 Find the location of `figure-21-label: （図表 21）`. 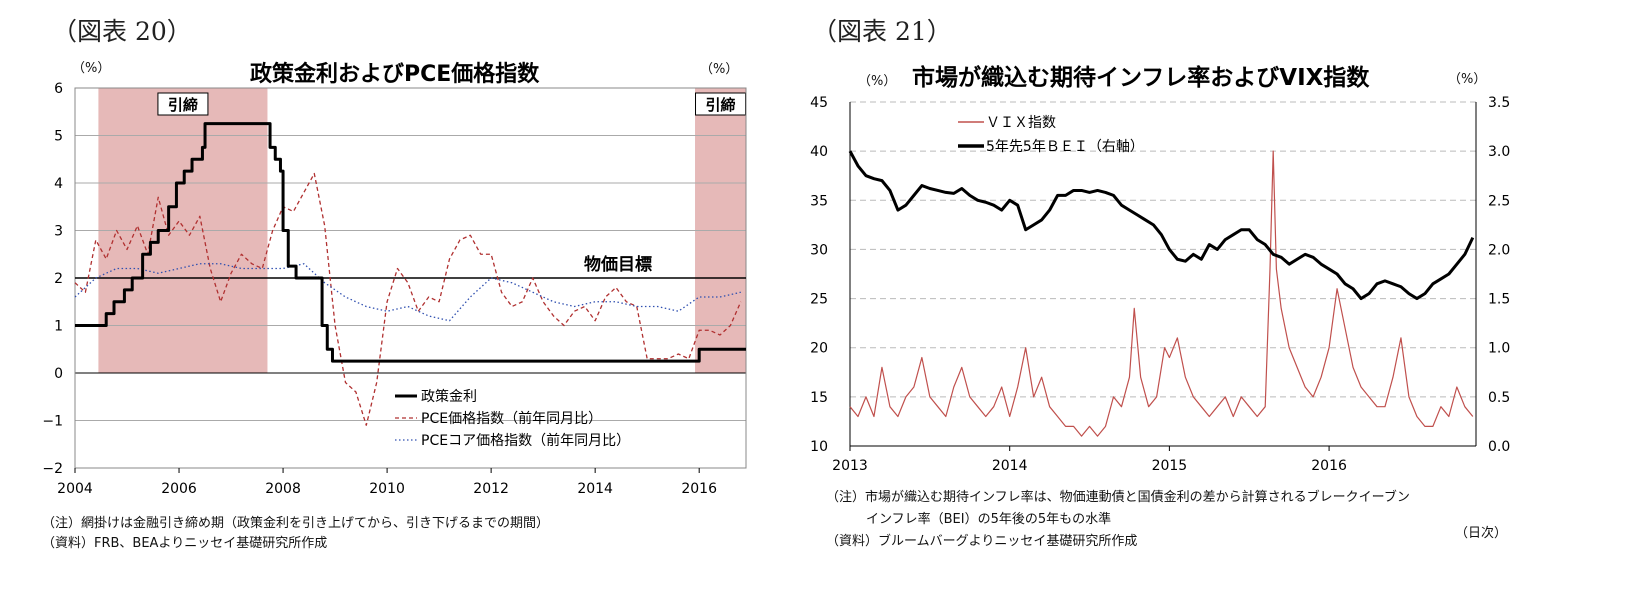

figure-21-label: （図表 21） is located at coordinates (882, 31).